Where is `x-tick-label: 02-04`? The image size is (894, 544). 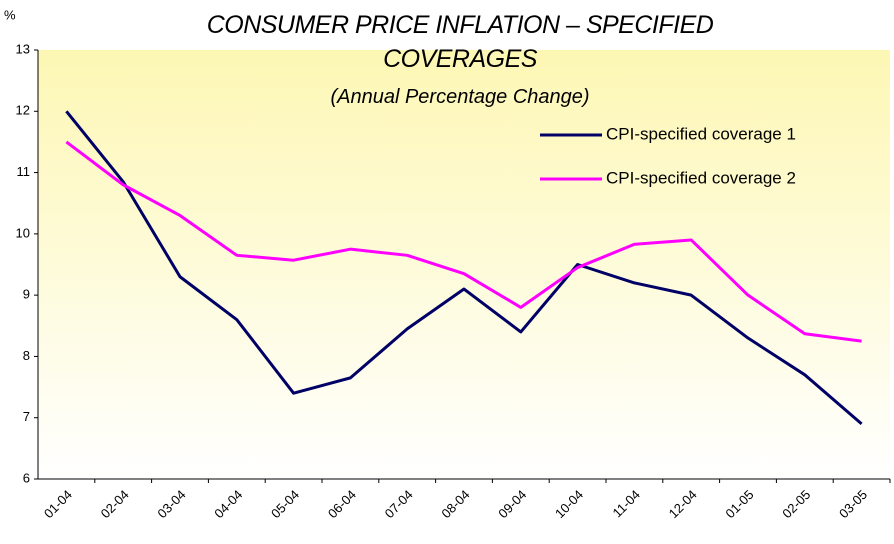
x-tick-label: 02-04 is located at coordinates (115, 504).